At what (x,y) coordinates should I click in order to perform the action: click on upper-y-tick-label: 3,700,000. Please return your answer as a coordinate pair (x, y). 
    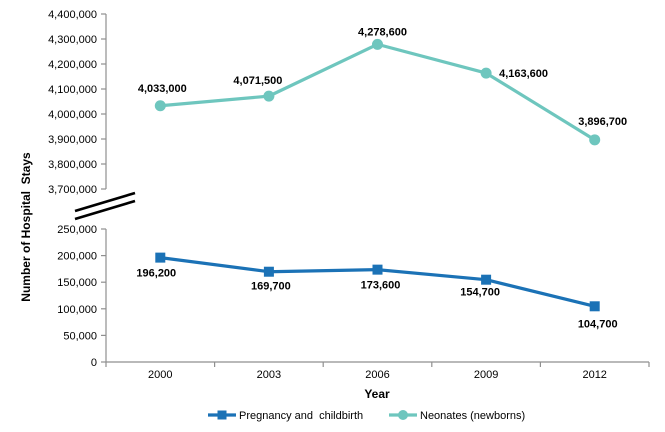
    Looking at the image, I should click on (72, 190).